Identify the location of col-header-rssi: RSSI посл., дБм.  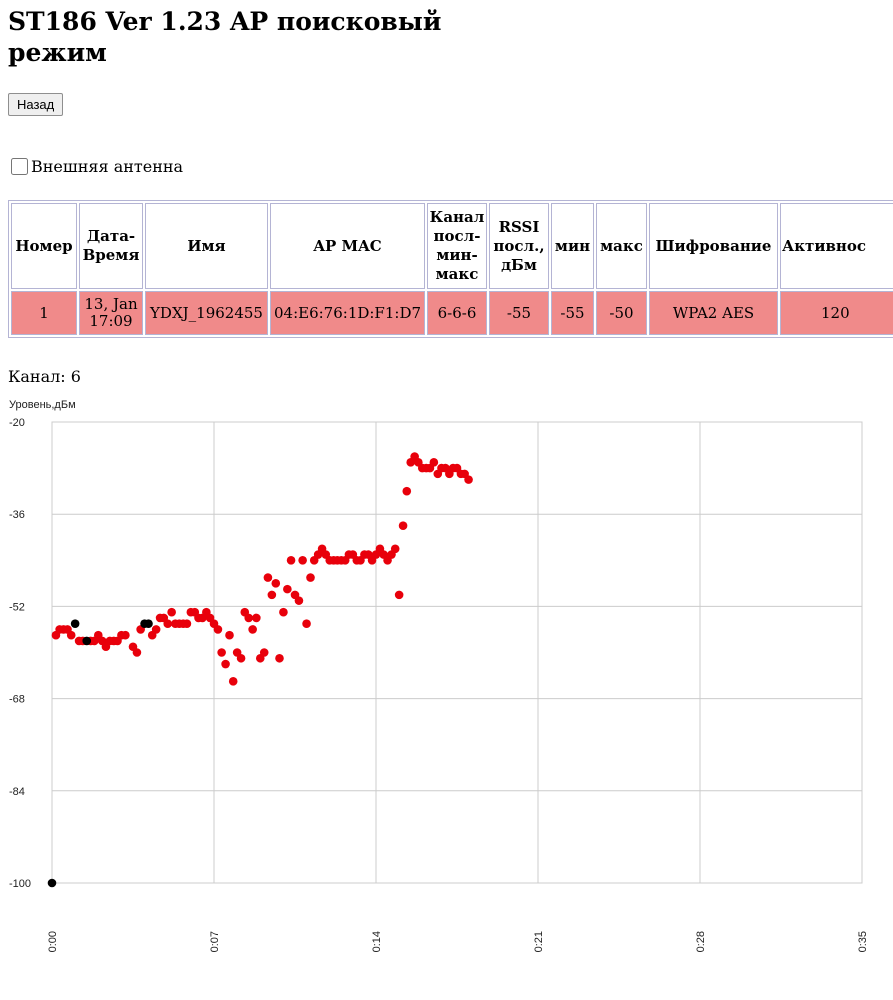
(519, 246).